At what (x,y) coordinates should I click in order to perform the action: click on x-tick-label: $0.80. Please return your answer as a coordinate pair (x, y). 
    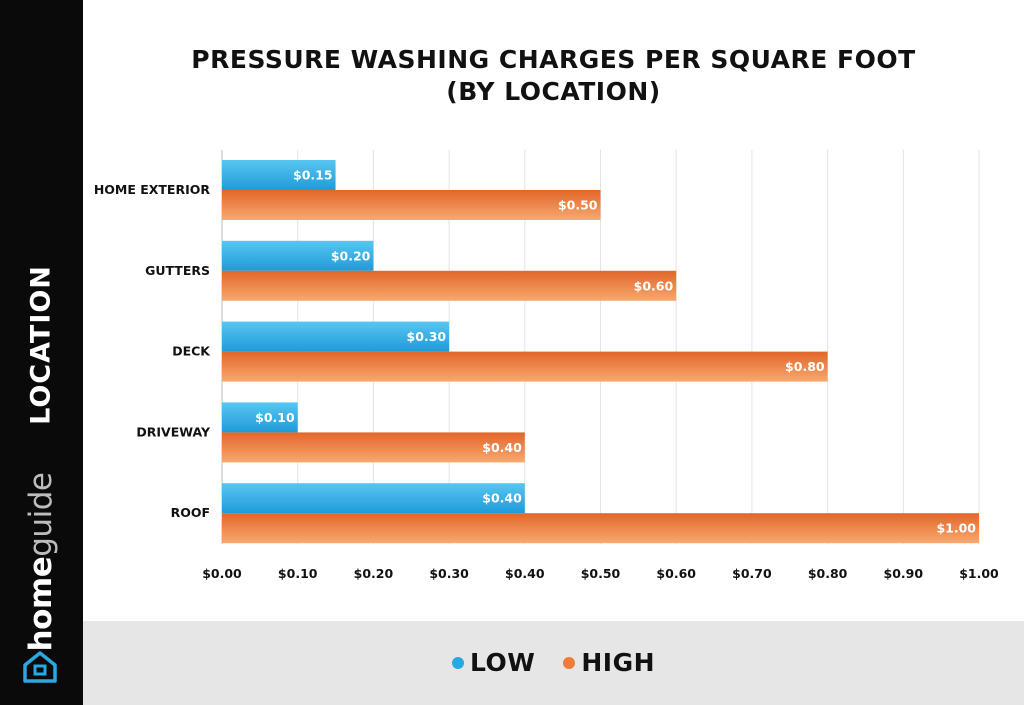
    Looking at the image, I should click on (828, 573).